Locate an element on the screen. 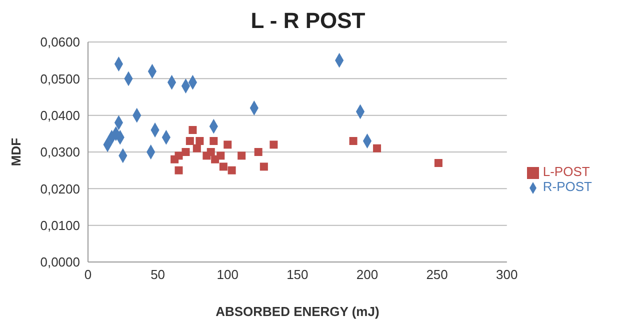  x-axis-title: ABSORBED ENERGY (mJ) is located at coordinates (298, 311).